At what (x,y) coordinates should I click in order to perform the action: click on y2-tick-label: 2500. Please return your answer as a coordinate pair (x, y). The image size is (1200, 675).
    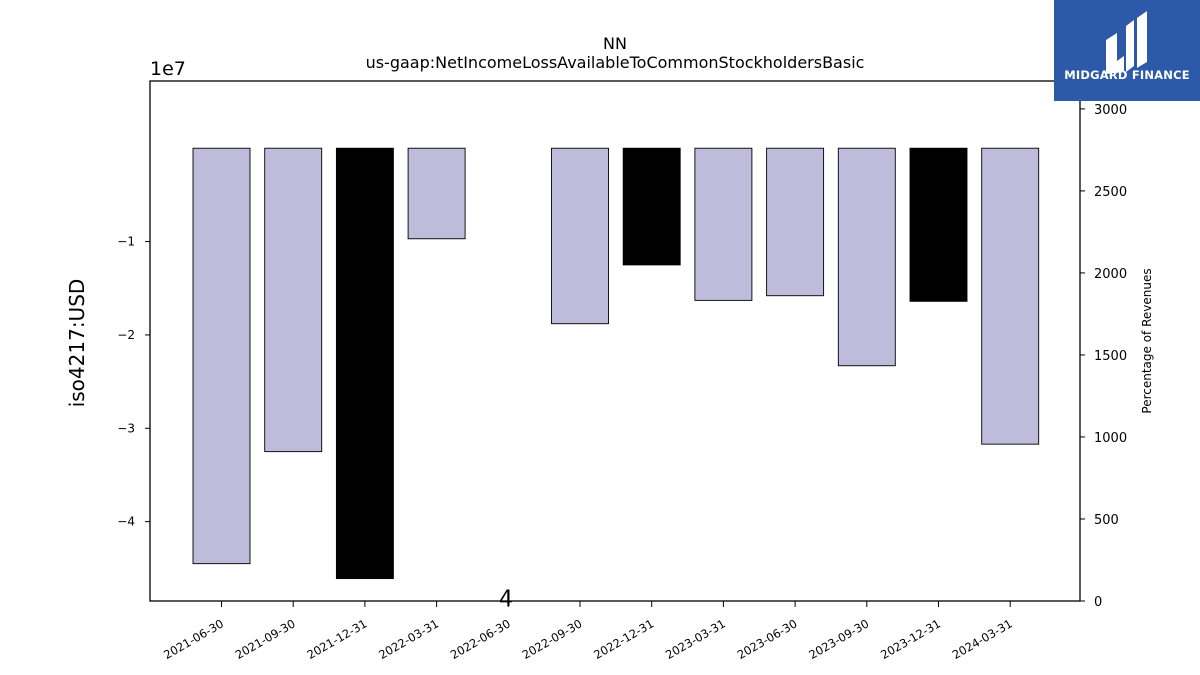
    Looking at the image, I should click on (1110, 192).